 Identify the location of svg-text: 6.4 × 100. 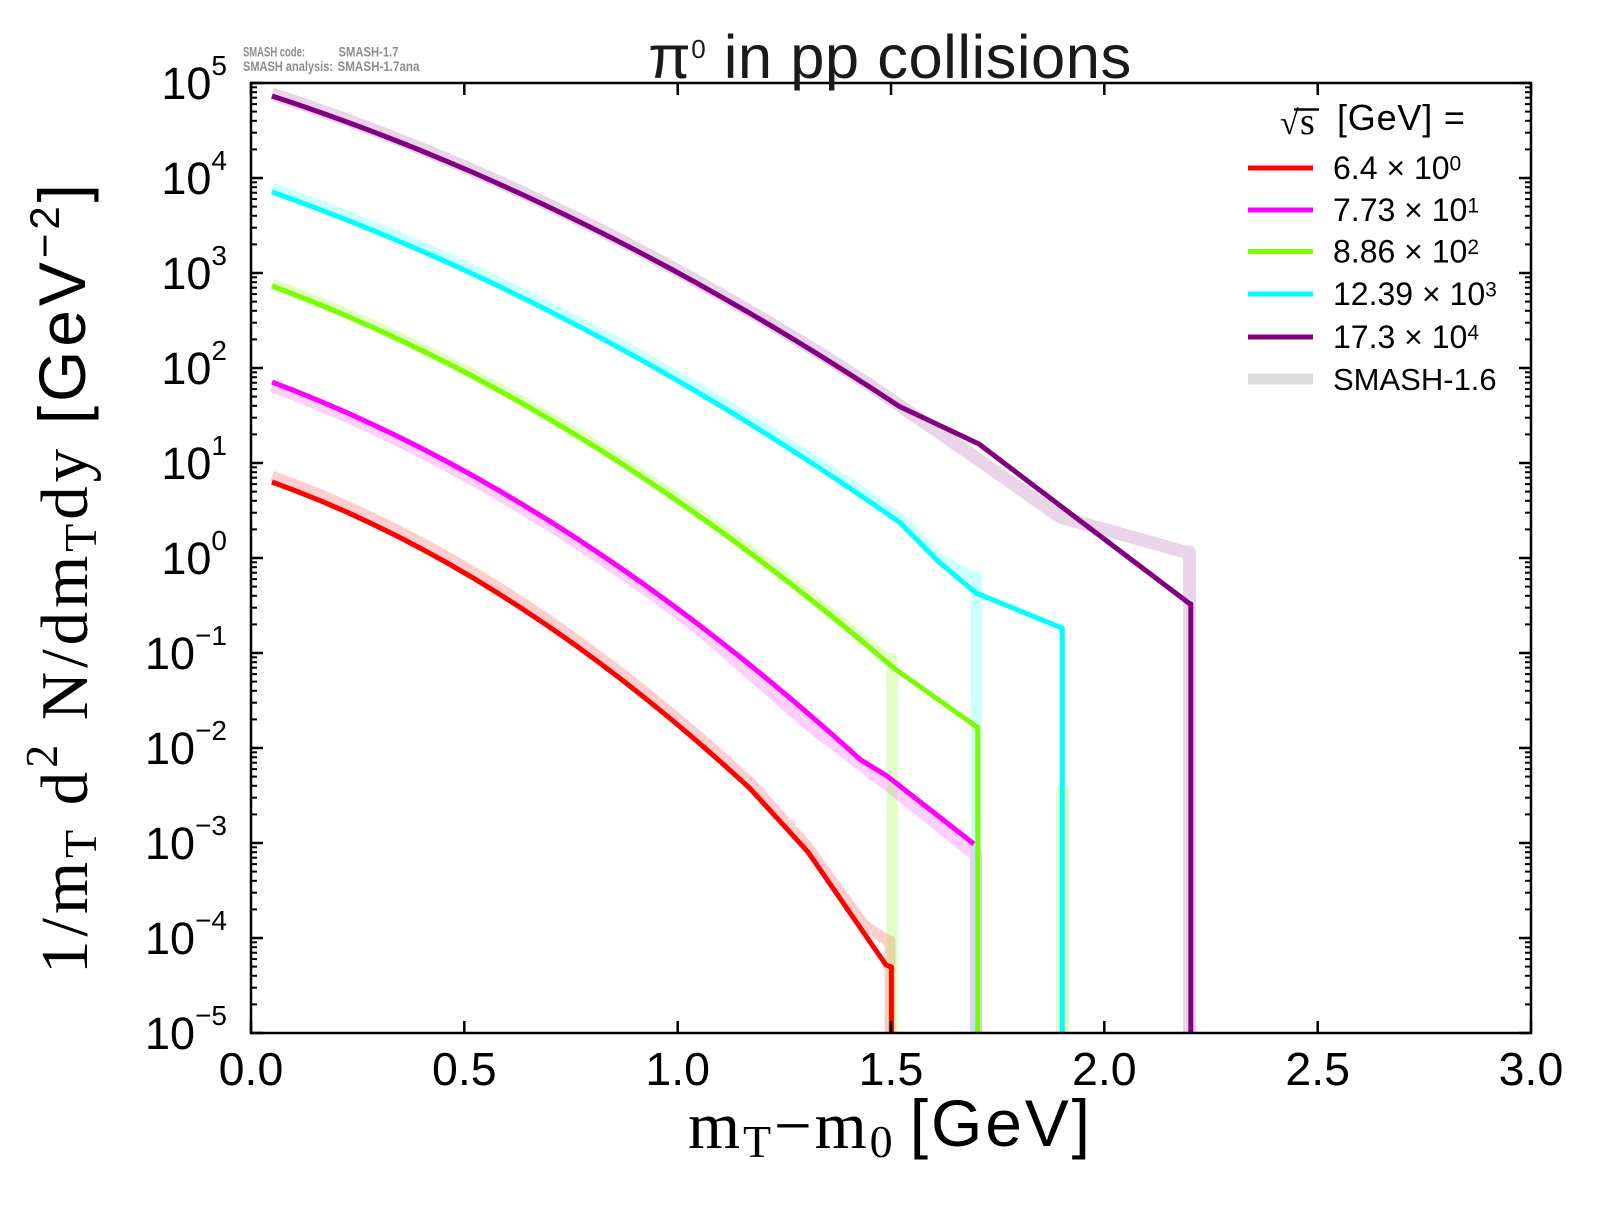
(1397, 168).